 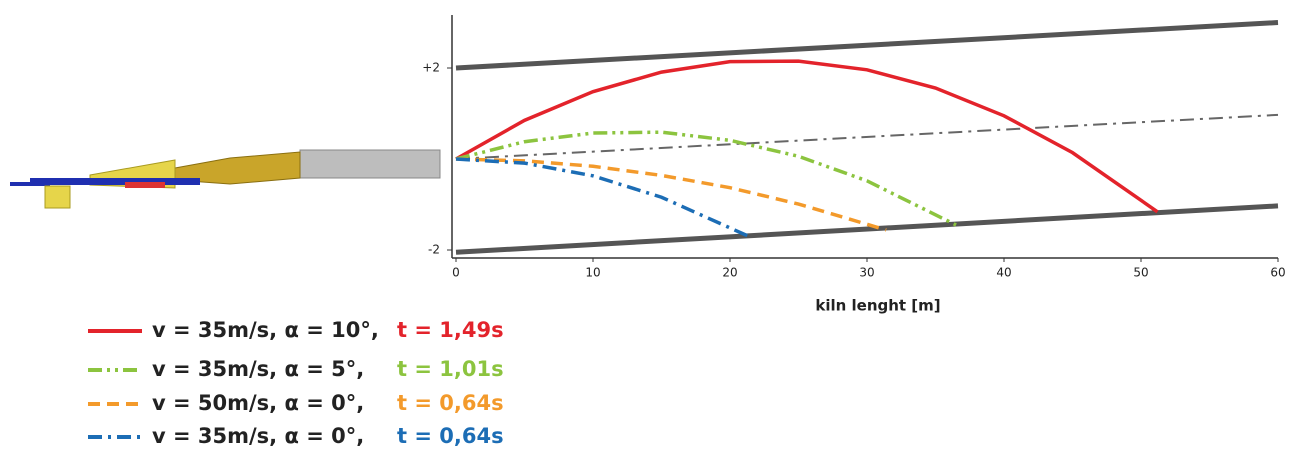 I want to click on x-tick-label: 50, so click(x=1140, y=273).